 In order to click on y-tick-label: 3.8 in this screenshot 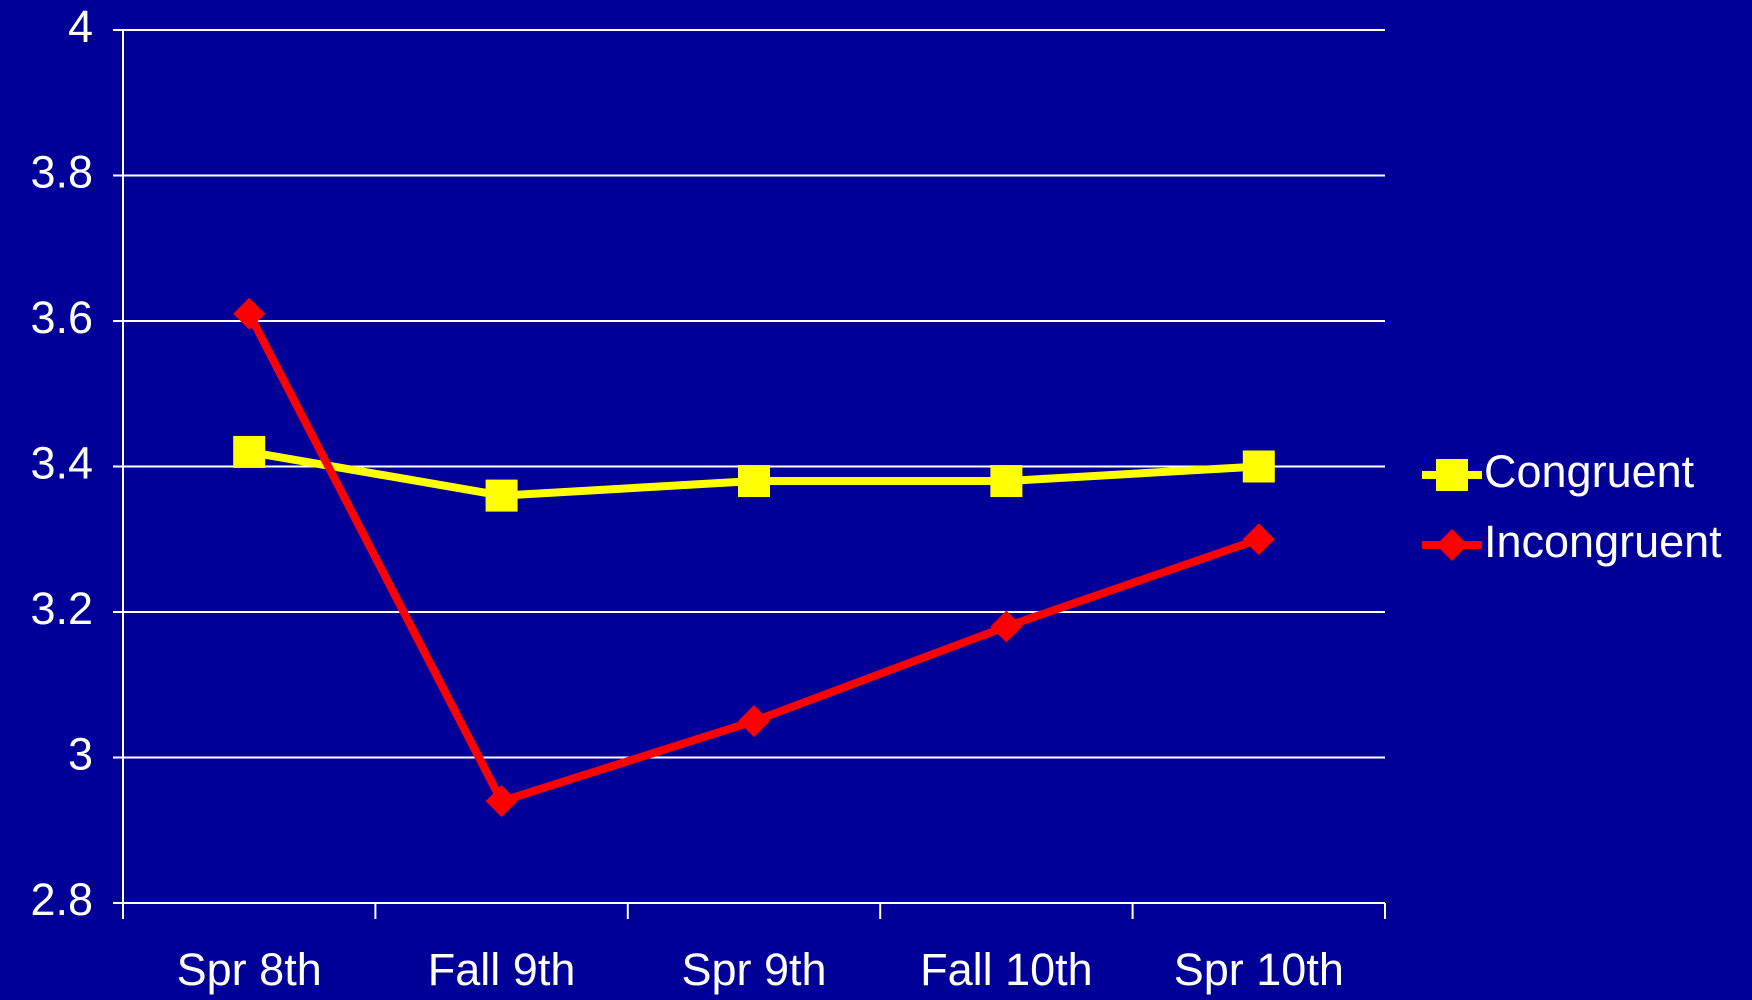, I will do `click(61, 171)`.